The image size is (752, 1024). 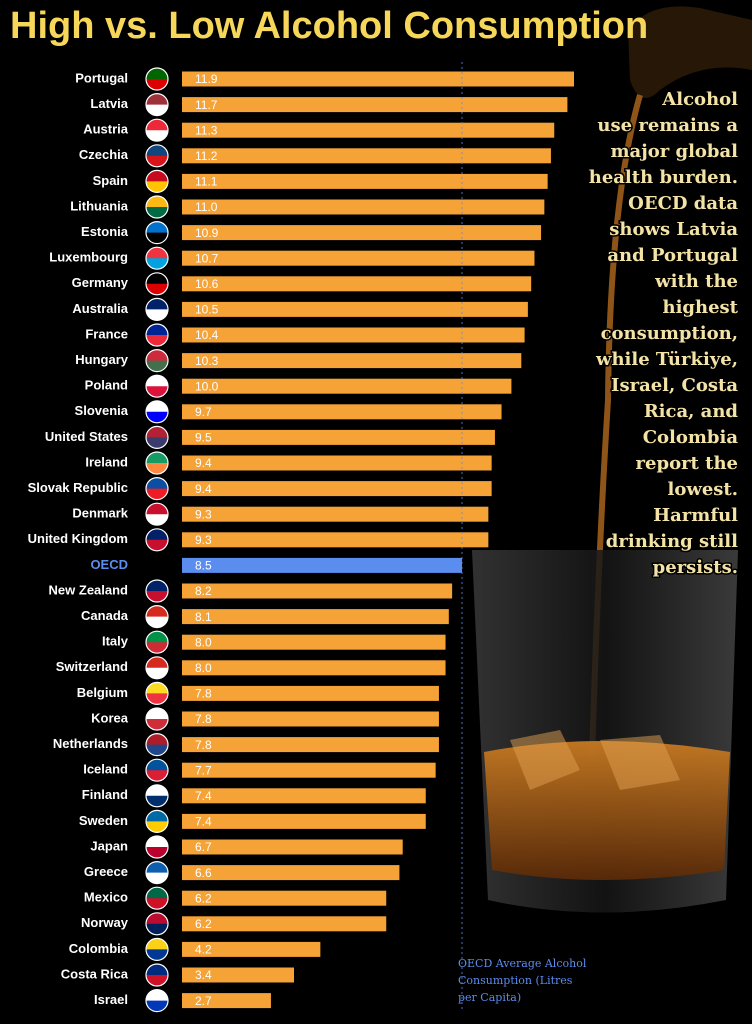 I want to click on category-label: Hungary, so click(x=102, y=359).